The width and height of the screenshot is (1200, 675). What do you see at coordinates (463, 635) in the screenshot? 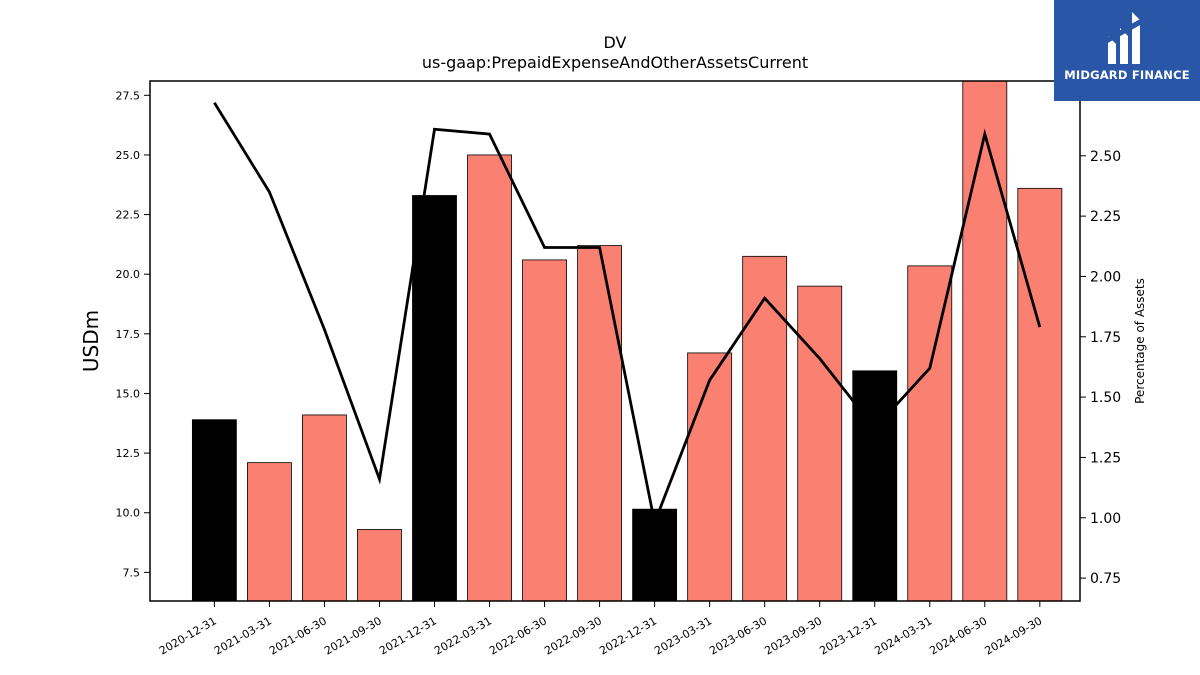
I see `x-tick-label: 2022-03-31` at bounding box center [463, 635].